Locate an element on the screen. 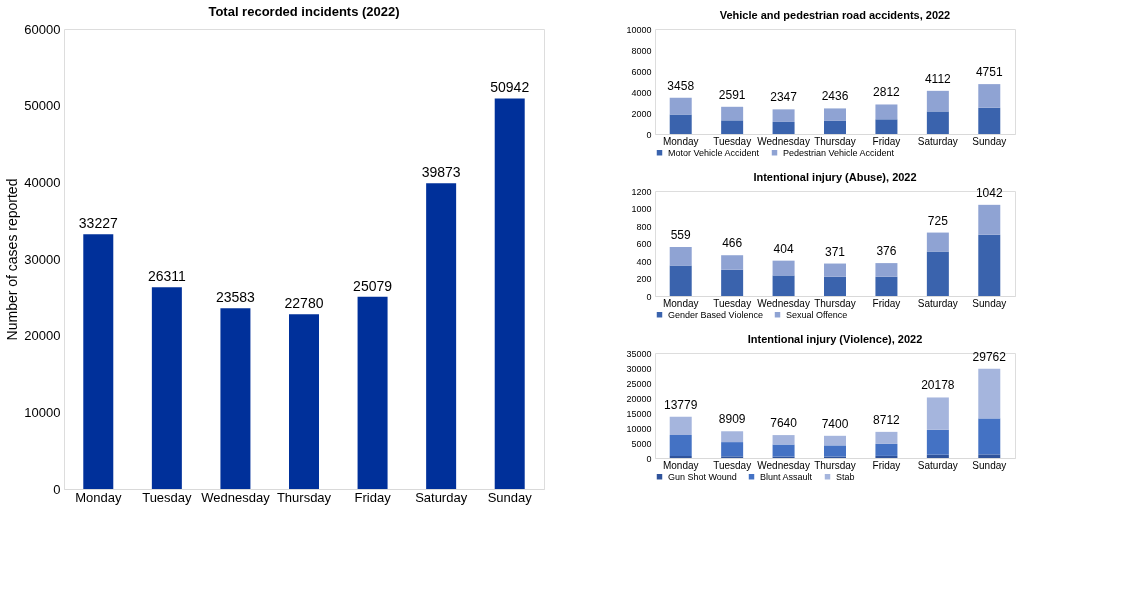 This screenshot has width=1126, height=594. legend-label: Blunt Assault is located at coordinates (786, 476).